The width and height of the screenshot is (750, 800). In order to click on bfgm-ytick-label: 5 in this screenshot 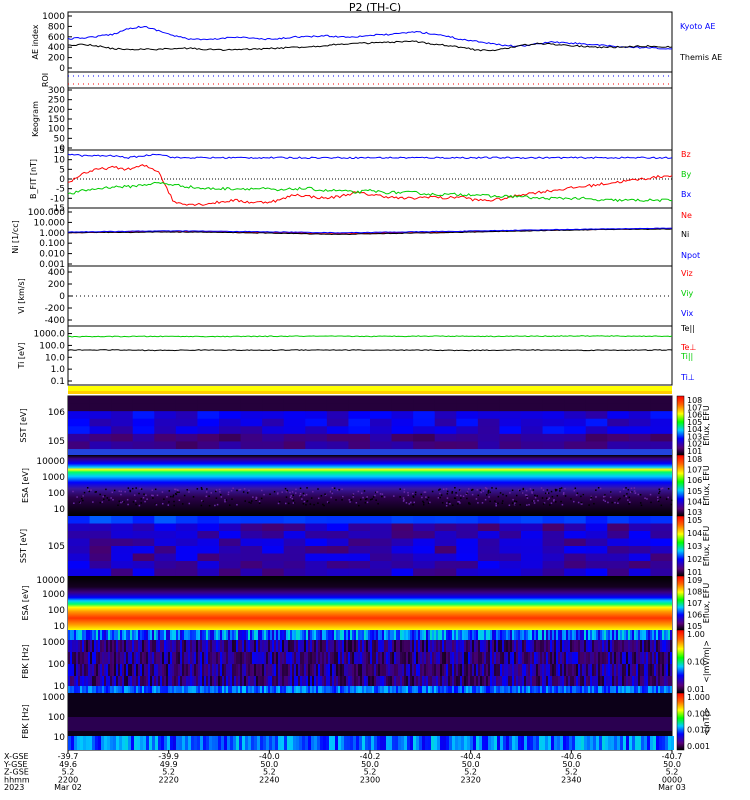, I will do `click(62, 170)`.